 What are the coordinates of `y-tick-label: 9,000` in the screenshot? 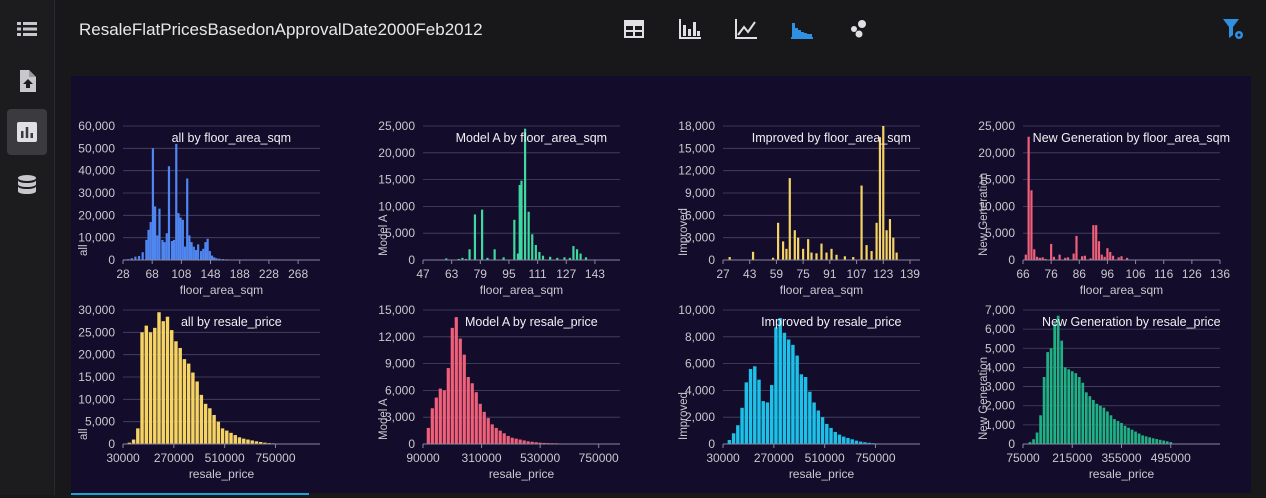 It's located at (400, 364).